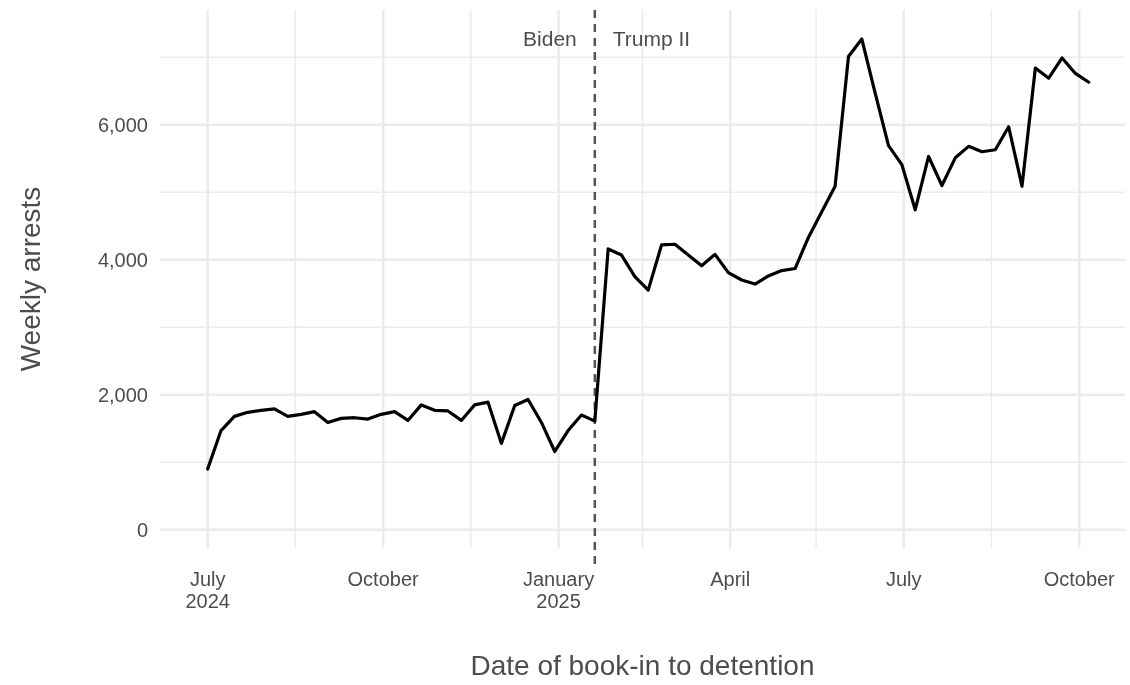  Describe the element at coordinates (559, 590) in the screenshot. I see `x-tick-label: January 2025` at that location.